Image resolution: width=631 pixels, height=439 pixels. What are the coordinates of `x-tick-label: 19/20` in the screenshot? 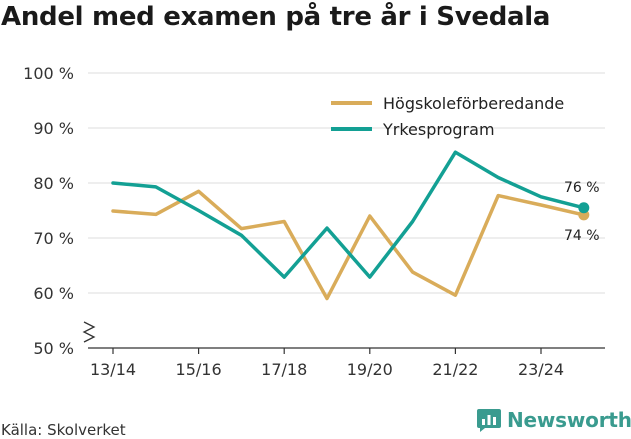 It's located at (370, 369).